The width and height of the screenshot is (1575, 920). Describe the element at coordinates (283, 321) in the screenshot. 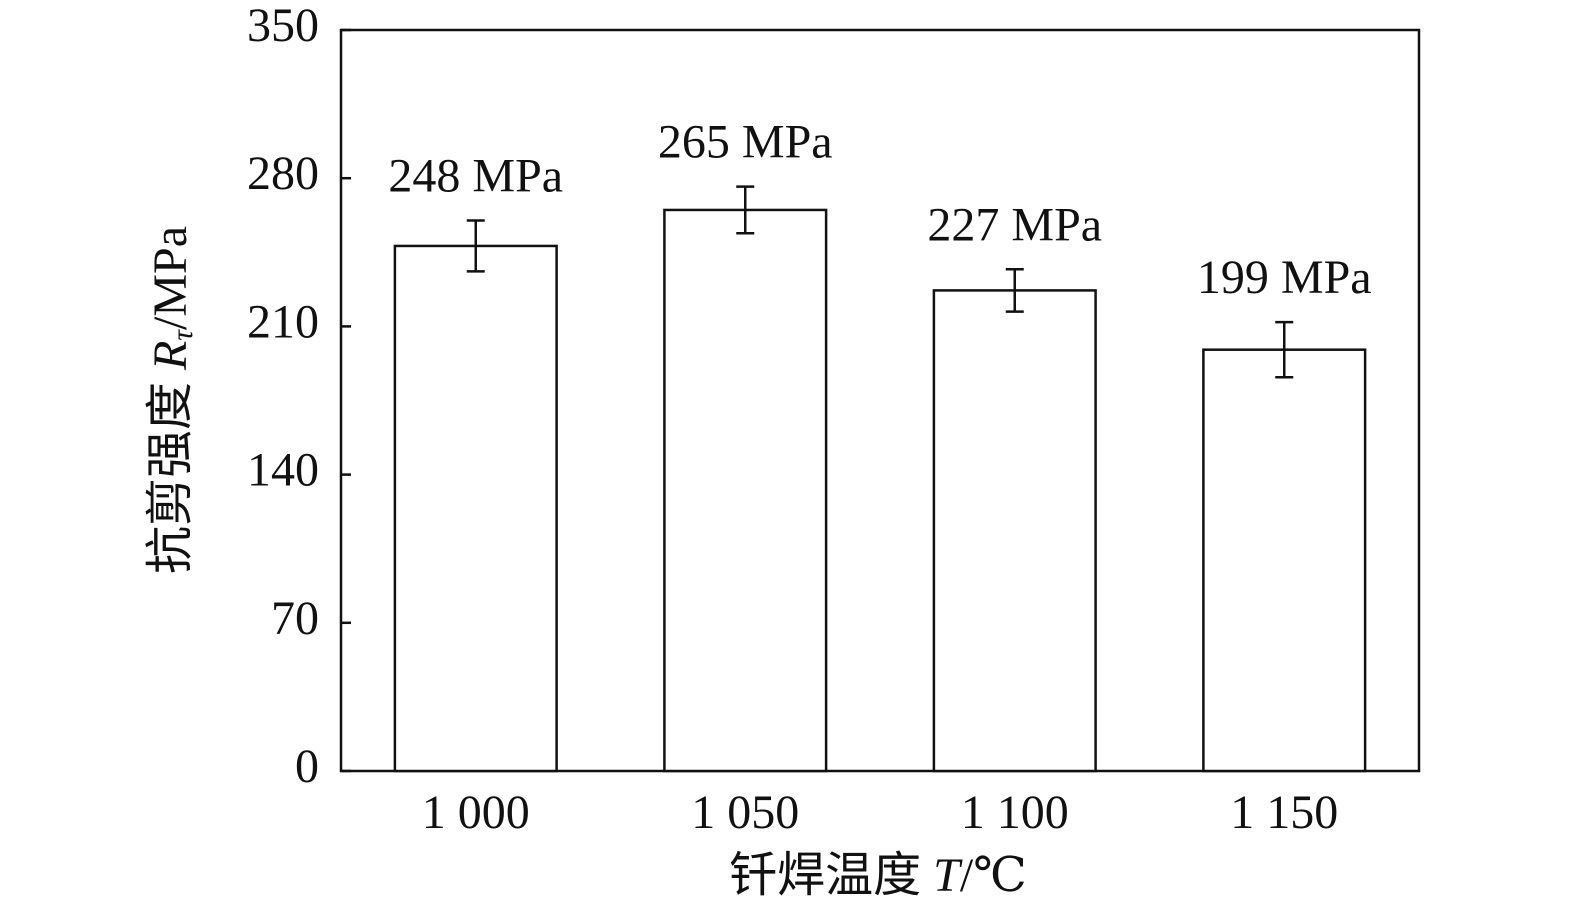

I see `y-tick-label: 210` at that location.